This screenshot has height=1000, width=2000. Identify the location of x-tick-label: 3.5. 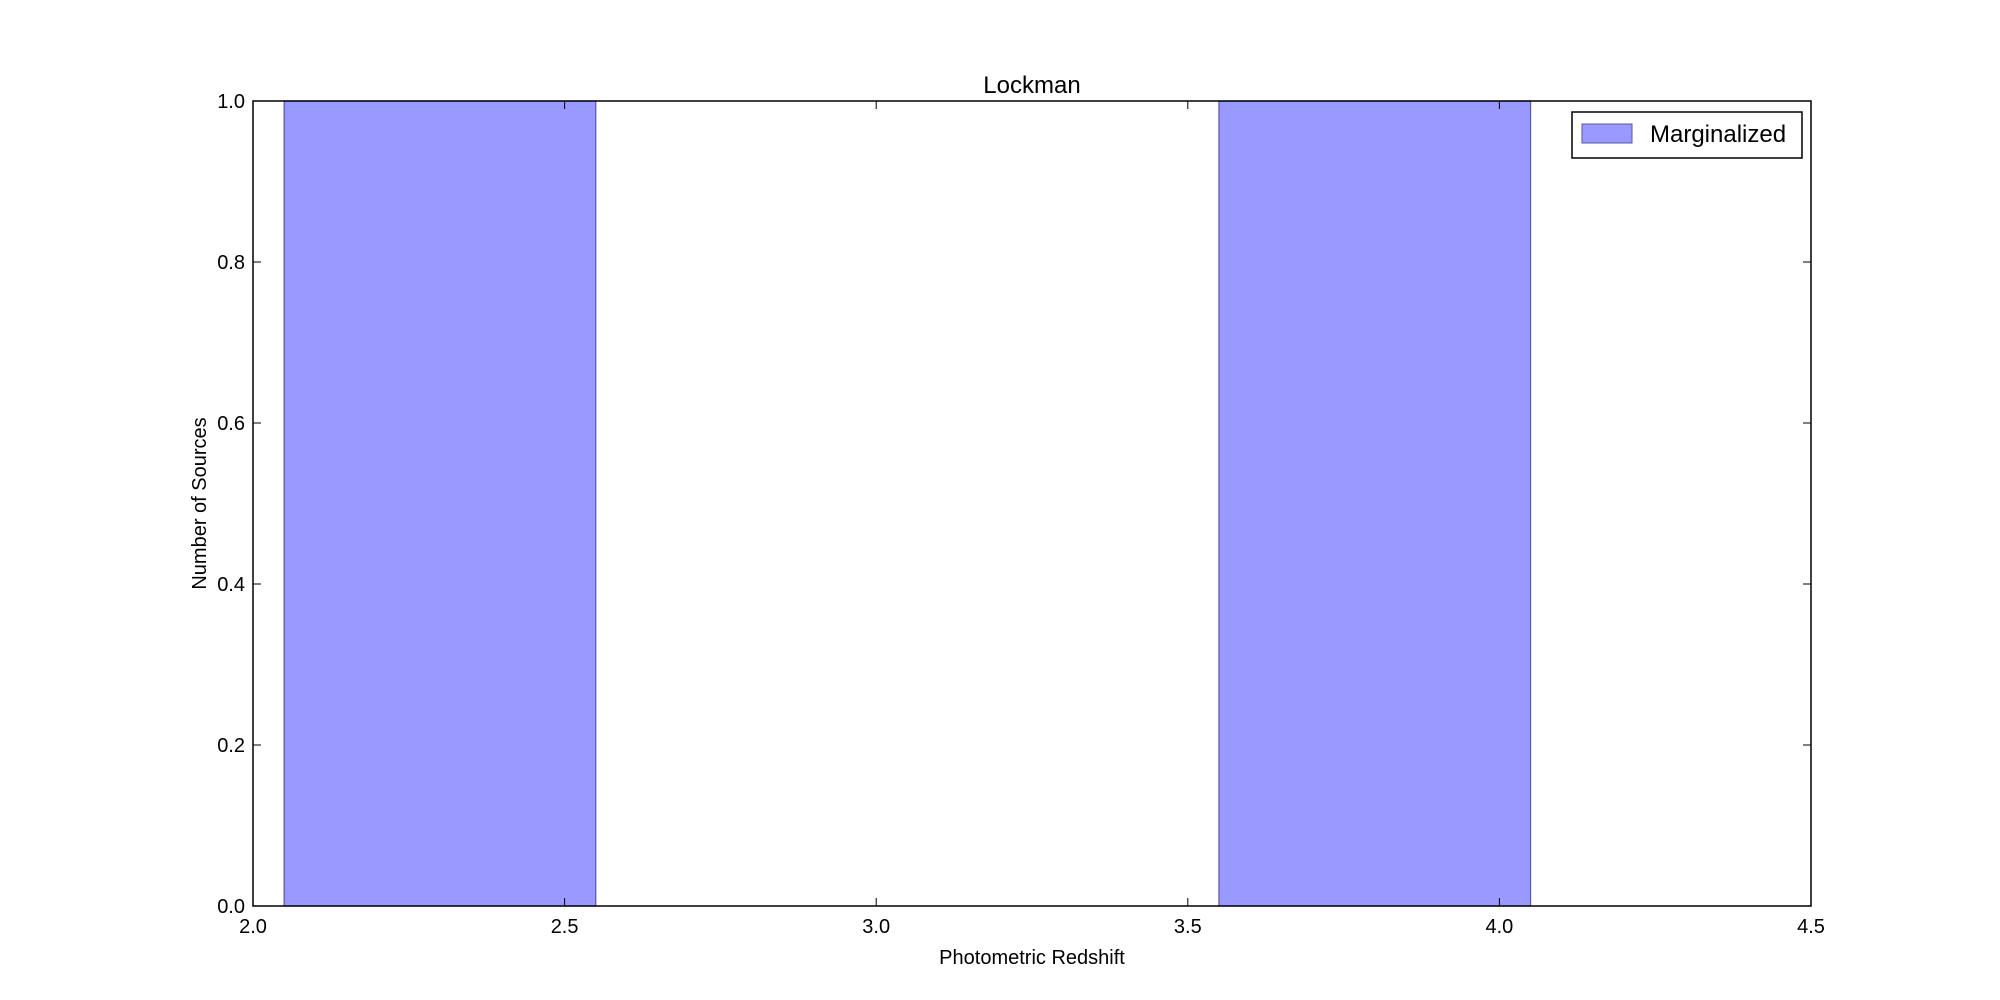
(1188, 927).